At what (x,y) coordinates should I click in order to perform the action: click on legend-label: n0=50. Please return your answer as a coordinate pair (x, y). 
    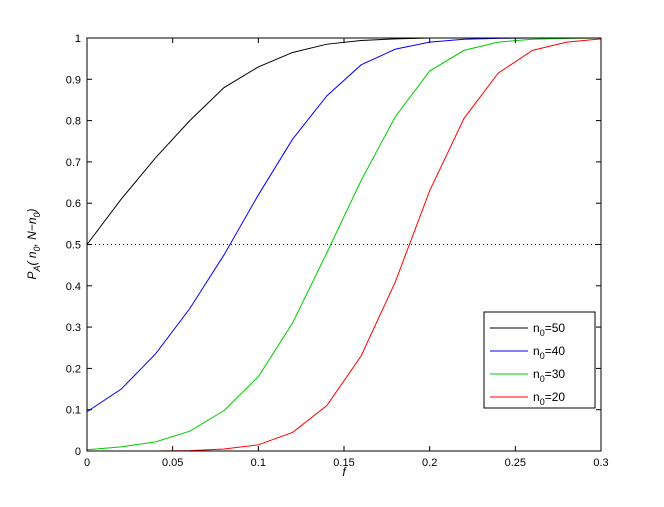
    Looking at the image, I should click on (549, 329).